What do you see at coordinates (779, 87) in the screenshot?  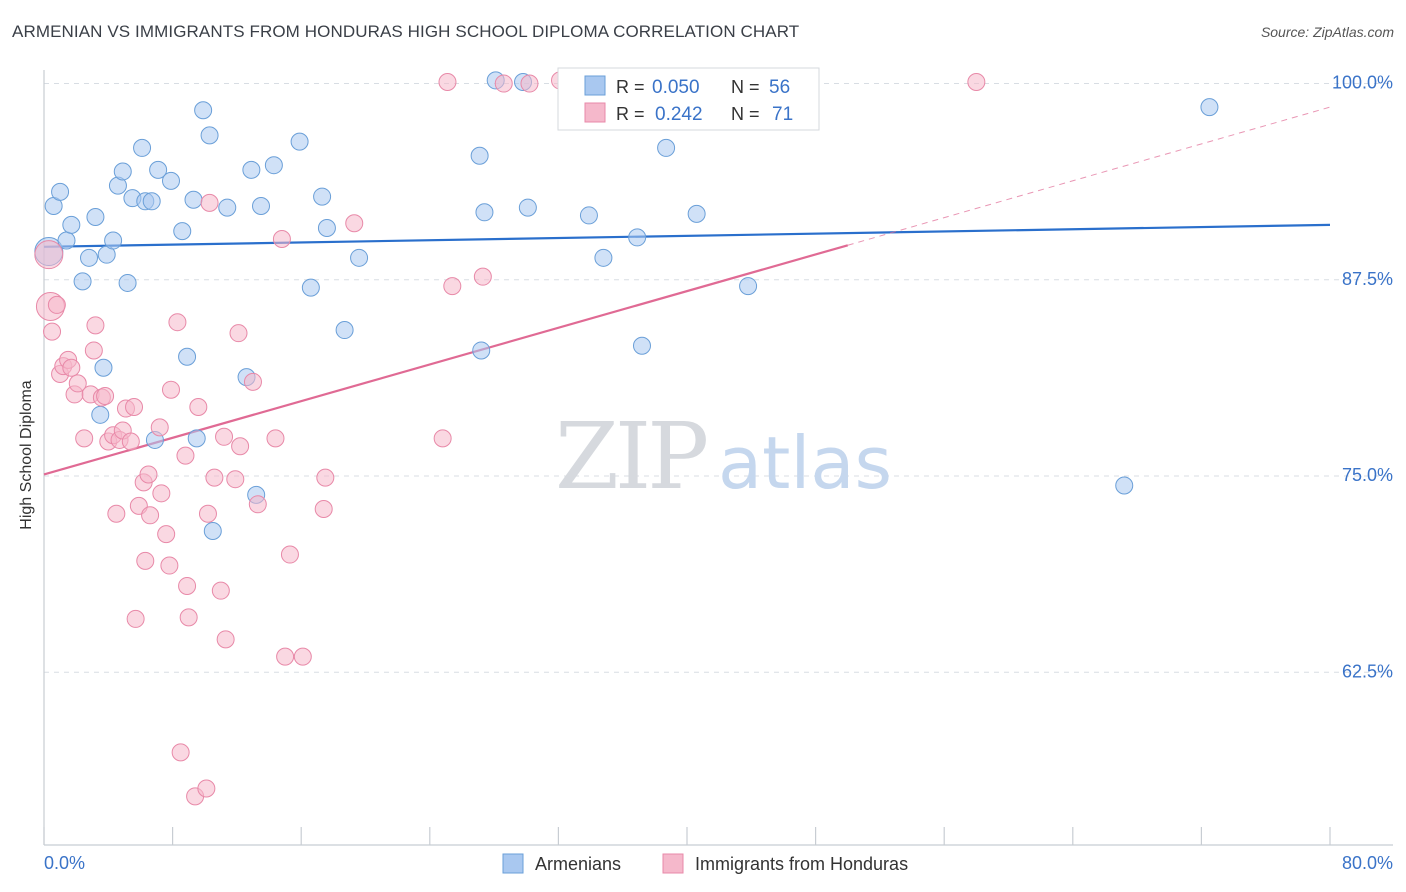 I see `legend-n-value-armenians: 56` at bounding box center [779, 87].